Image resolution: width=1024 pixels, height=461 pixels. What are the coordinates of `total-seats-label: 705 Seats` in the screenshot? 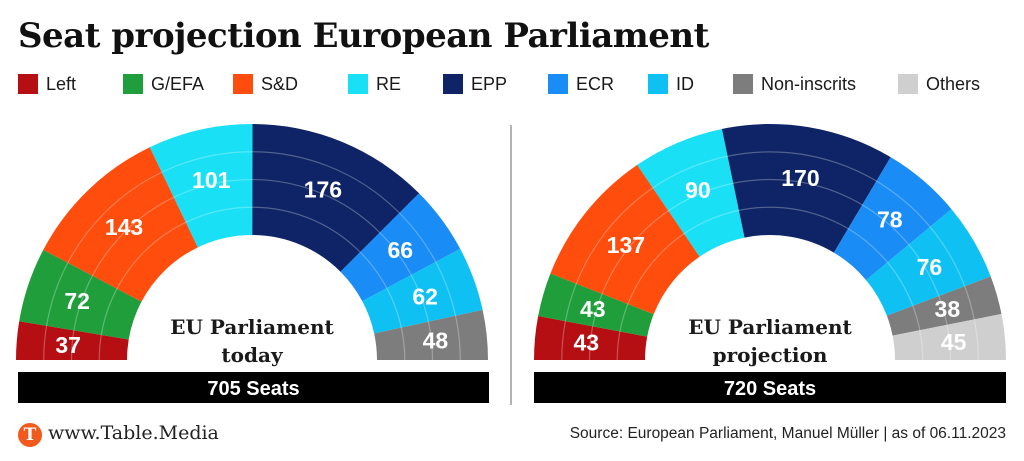 It's located at (253, 389).